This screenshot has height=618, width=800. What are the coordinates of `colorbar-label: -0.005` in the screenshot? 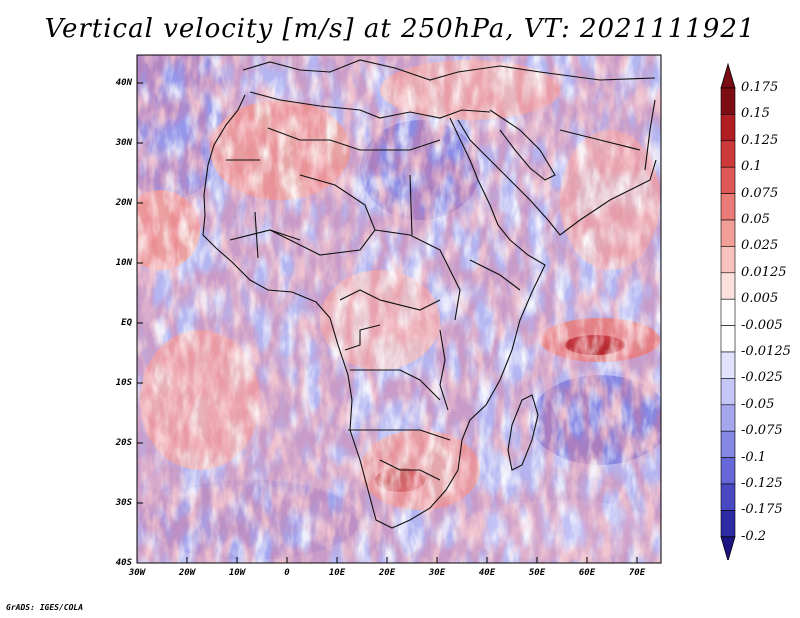 It's located at (762, 325).